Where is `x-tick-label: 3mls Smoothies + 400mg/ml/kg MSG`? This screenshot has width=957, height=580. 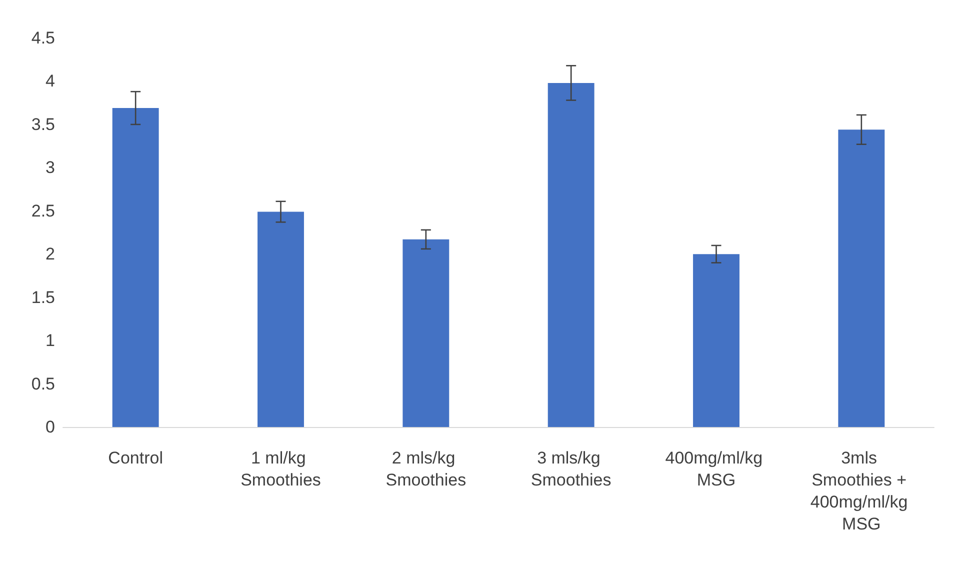
x-tick-label: 3mls Smoothies + 400mg/ml/kg MSG is located at coordinates (861, 491).